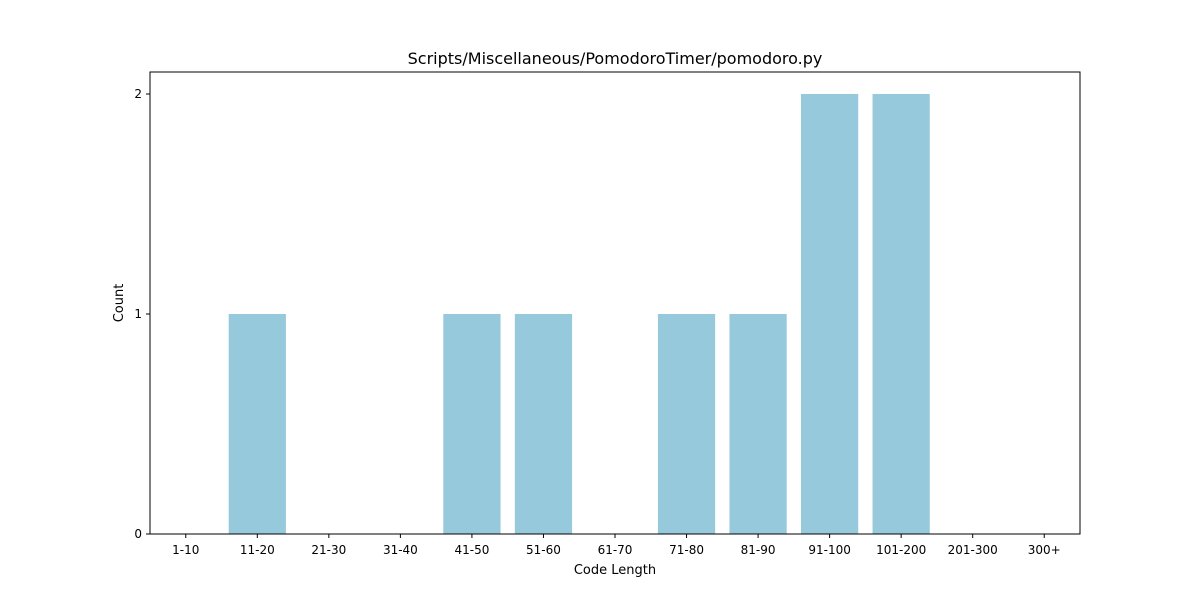 The image size is (1200, 600). What do you see at coordinates (471, 550) in the screenshot?
I see `x-tick-label: 41-50` at bounding box center [471, 550].